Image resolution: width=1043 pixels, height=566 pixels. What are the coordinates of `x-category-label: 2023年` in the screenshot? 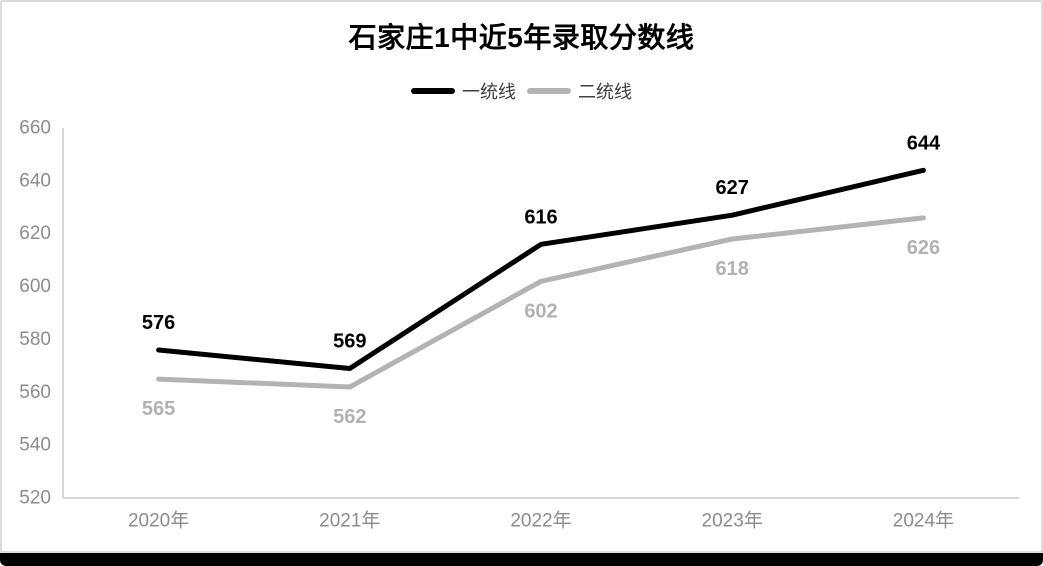 It's located at (732, 521).